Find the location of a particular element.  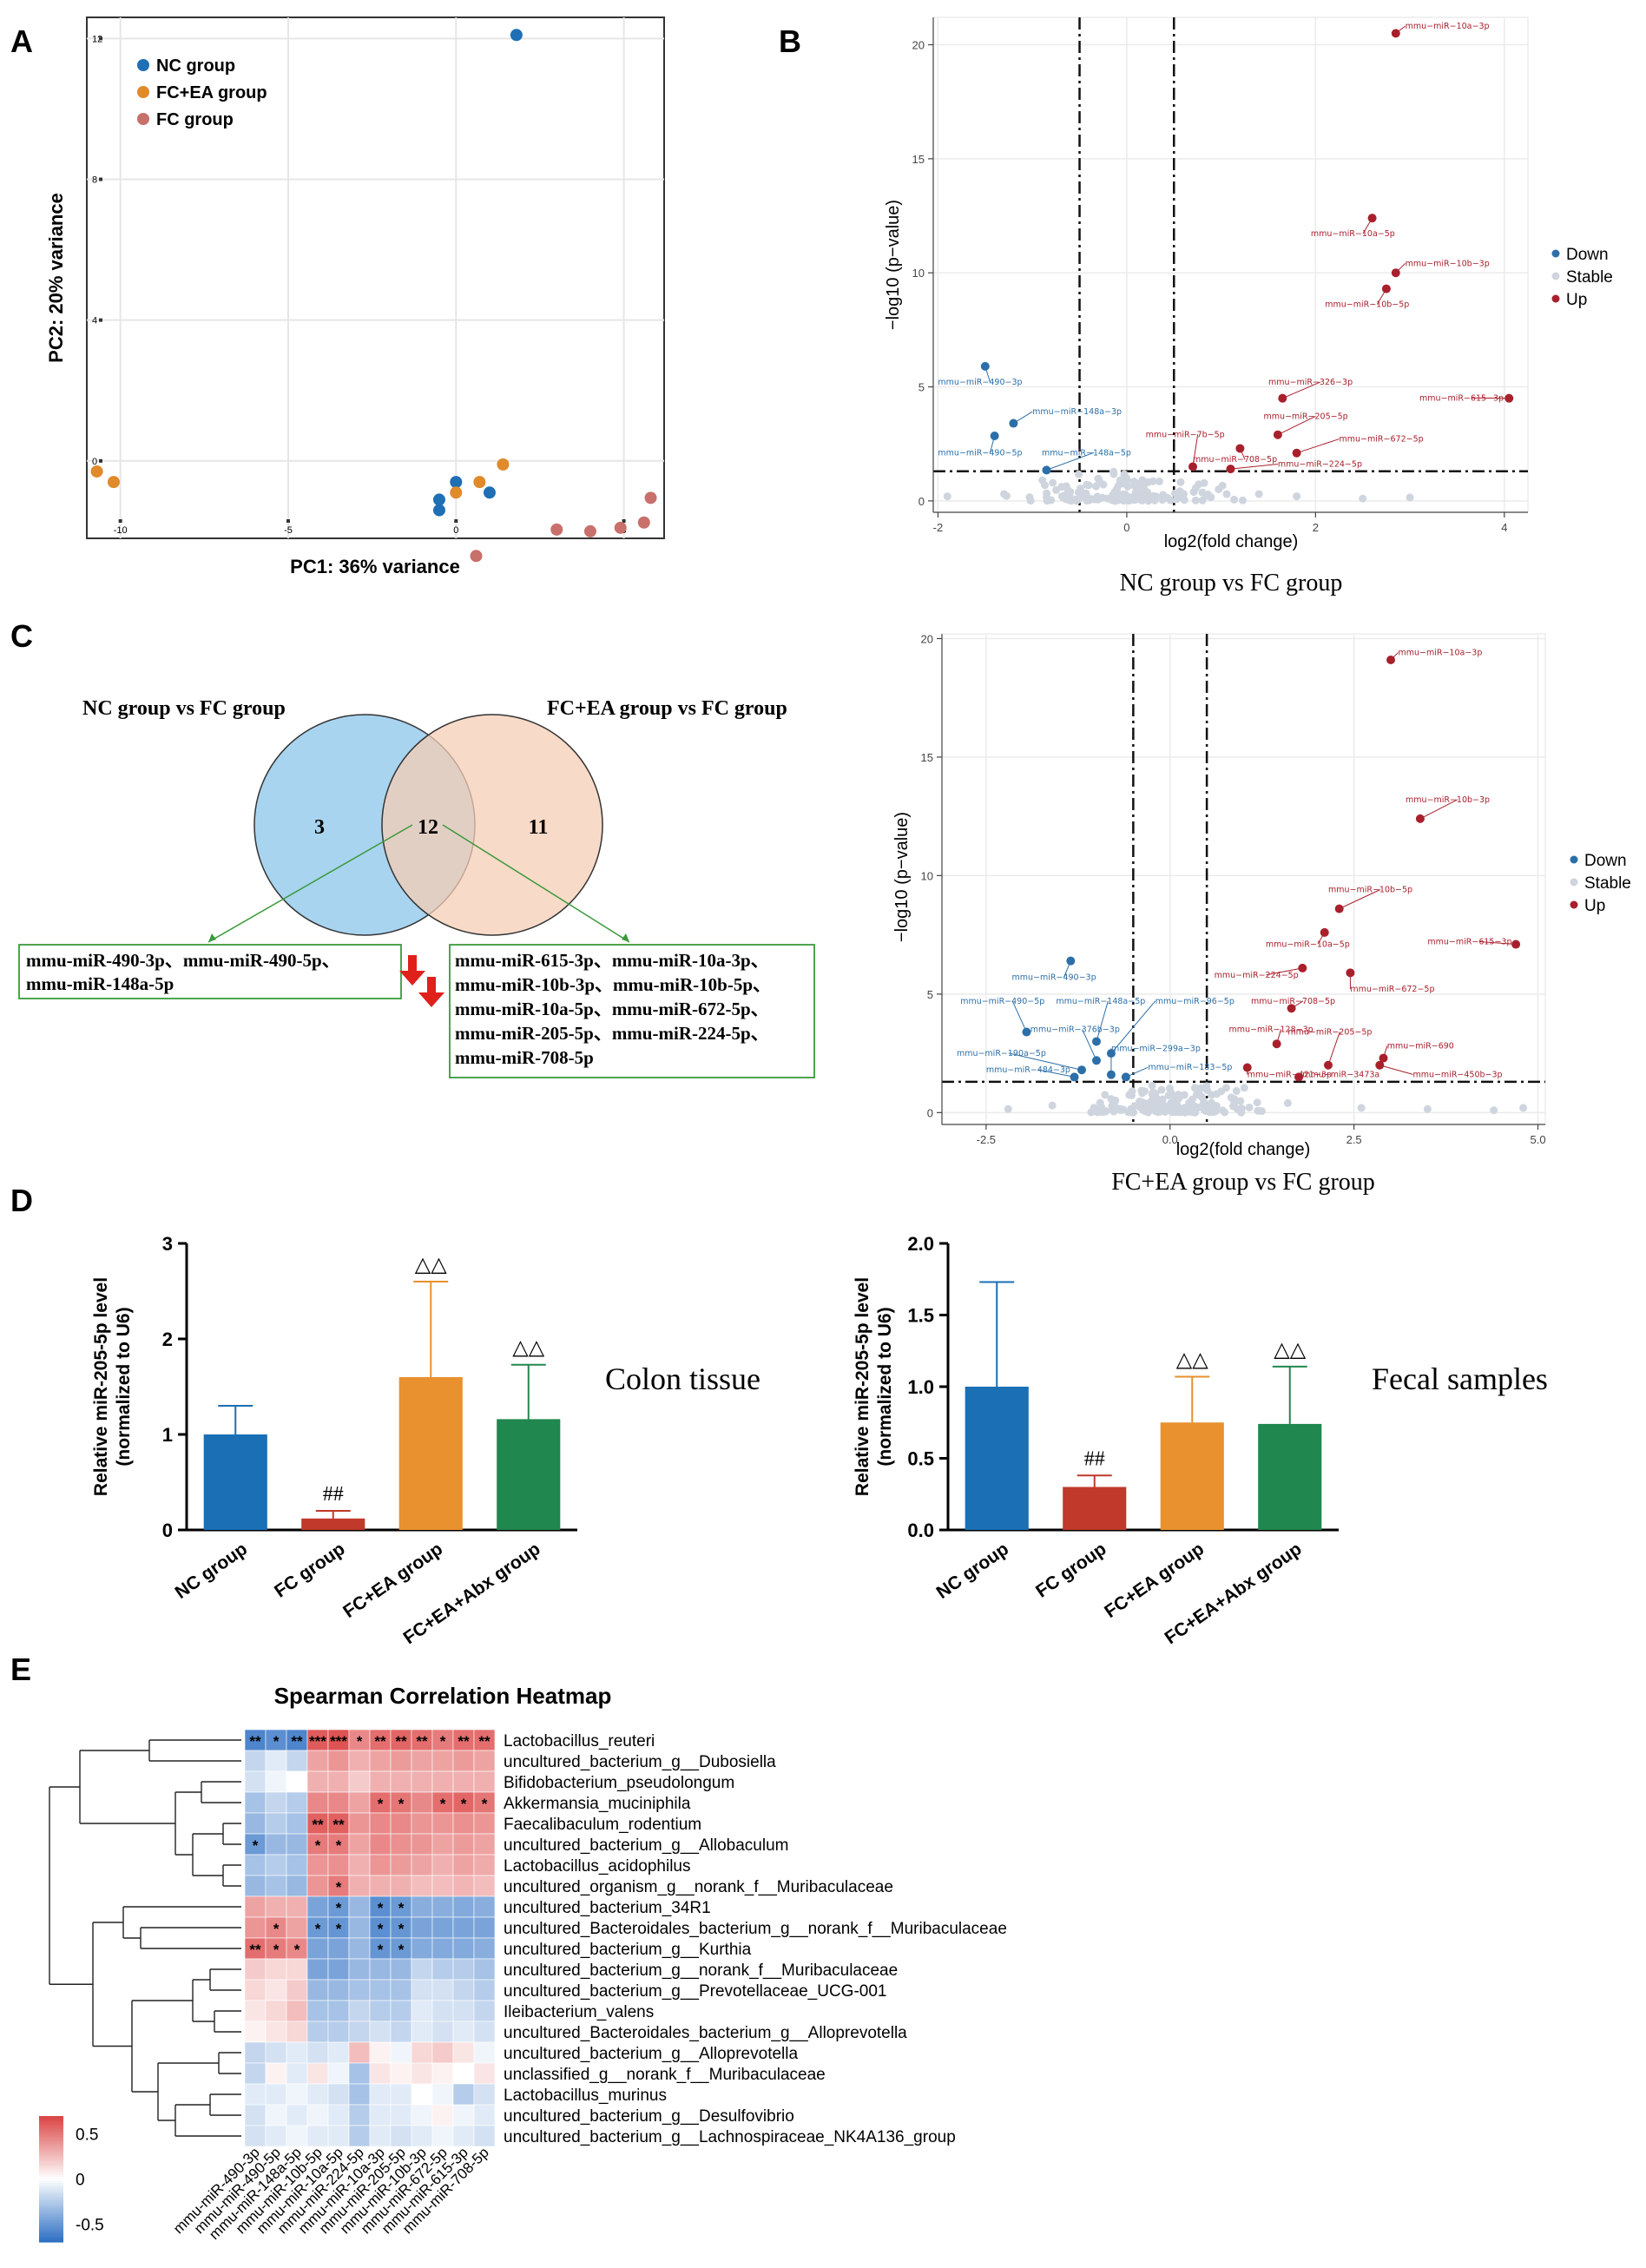

volcano-point-label: mmu−miR−615−3p is located at coordinates (1469, 943).